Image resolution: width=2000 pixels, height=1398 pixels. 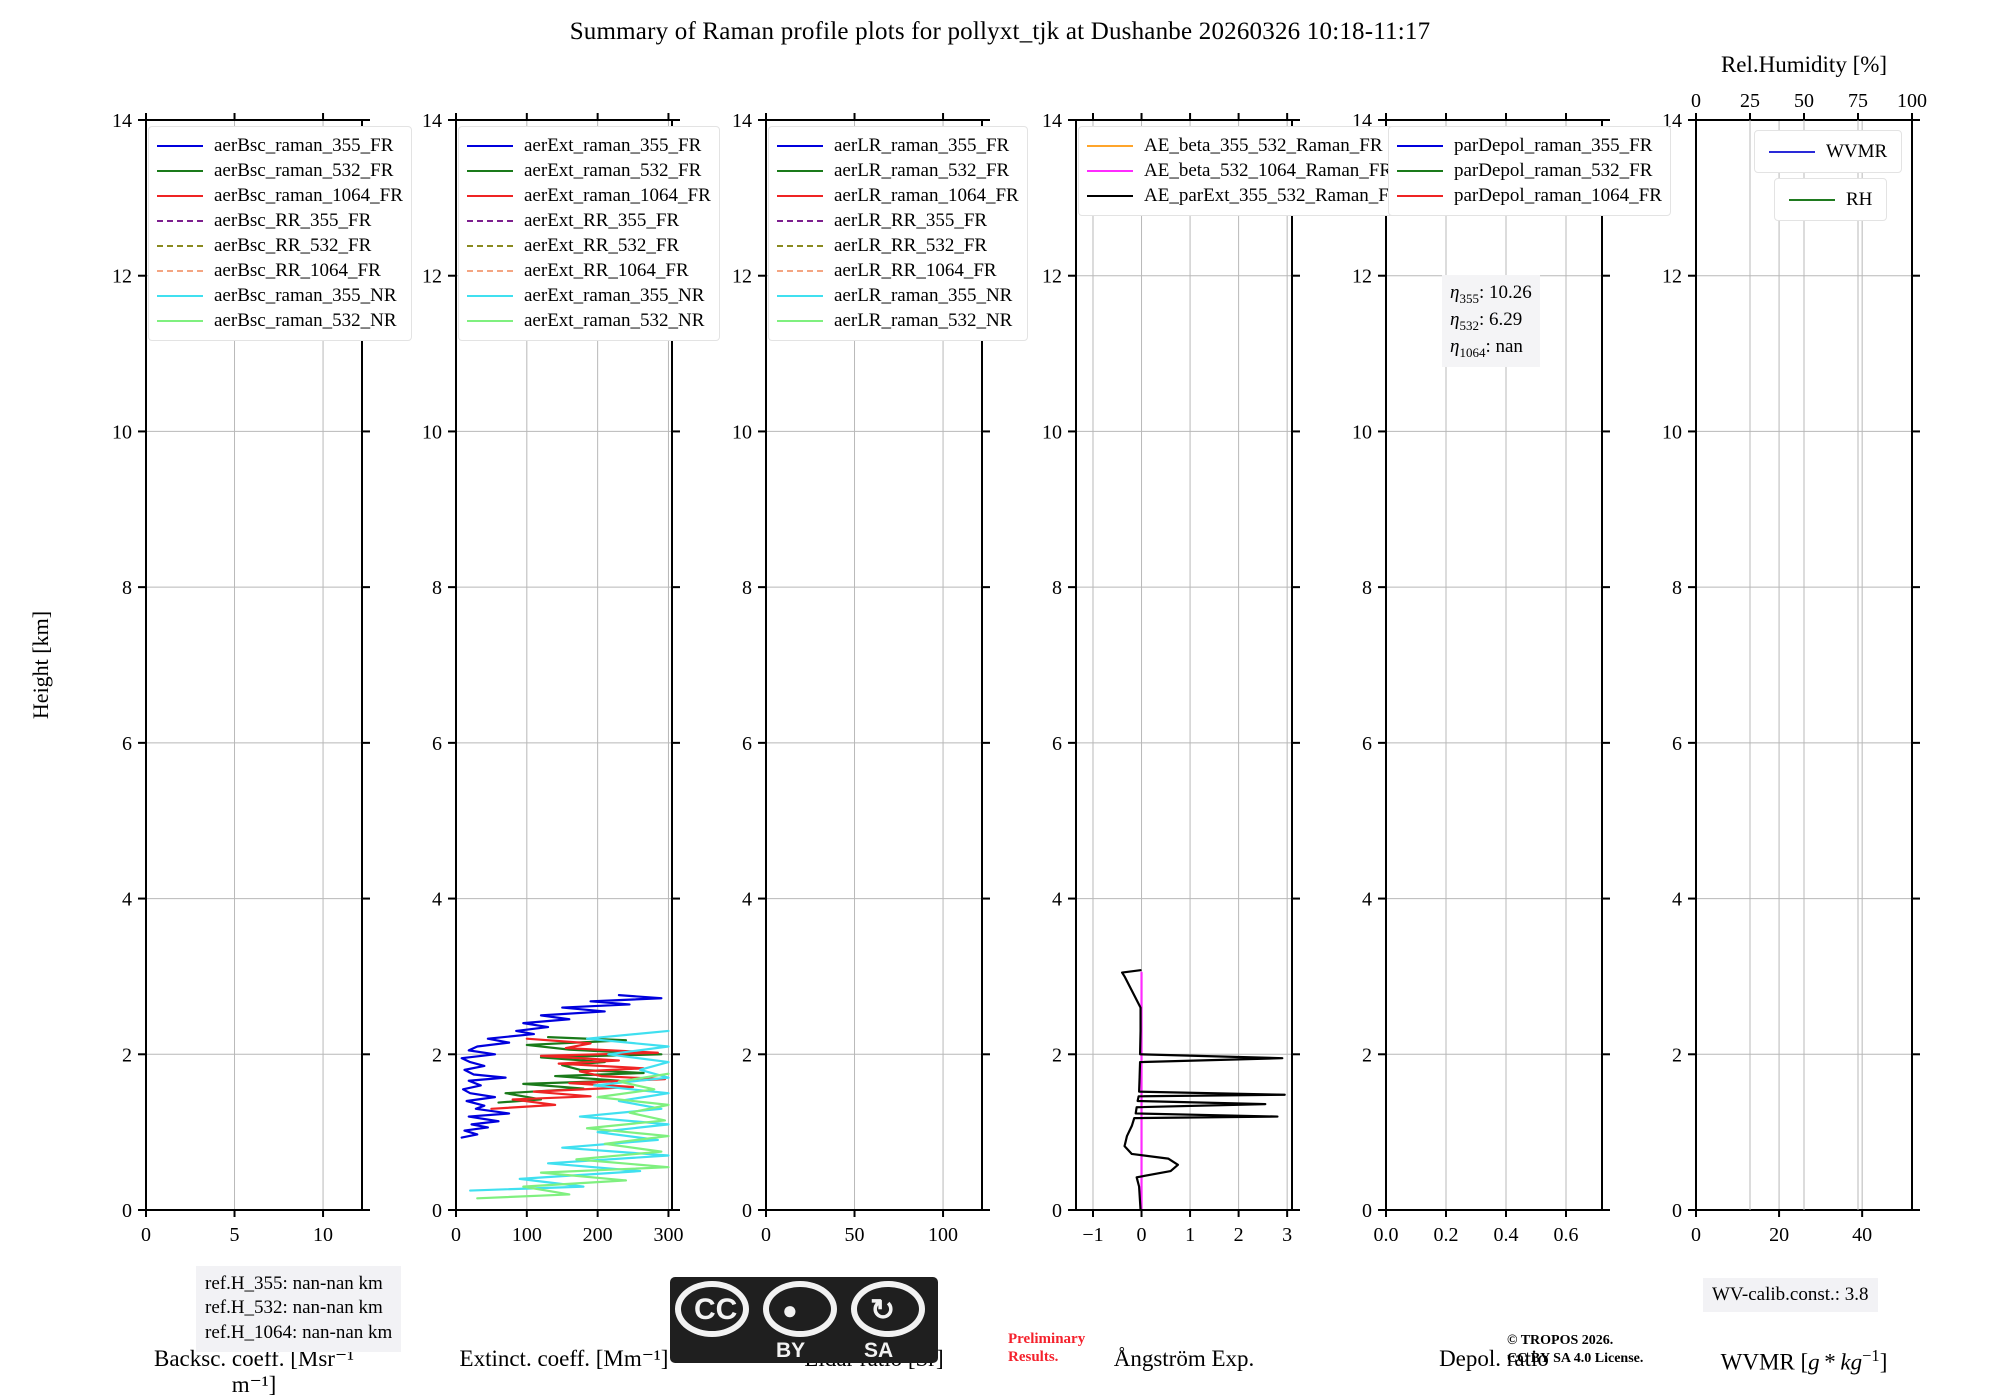 I want to click on x-tick-label: 5, so click(x=235, y=1235).